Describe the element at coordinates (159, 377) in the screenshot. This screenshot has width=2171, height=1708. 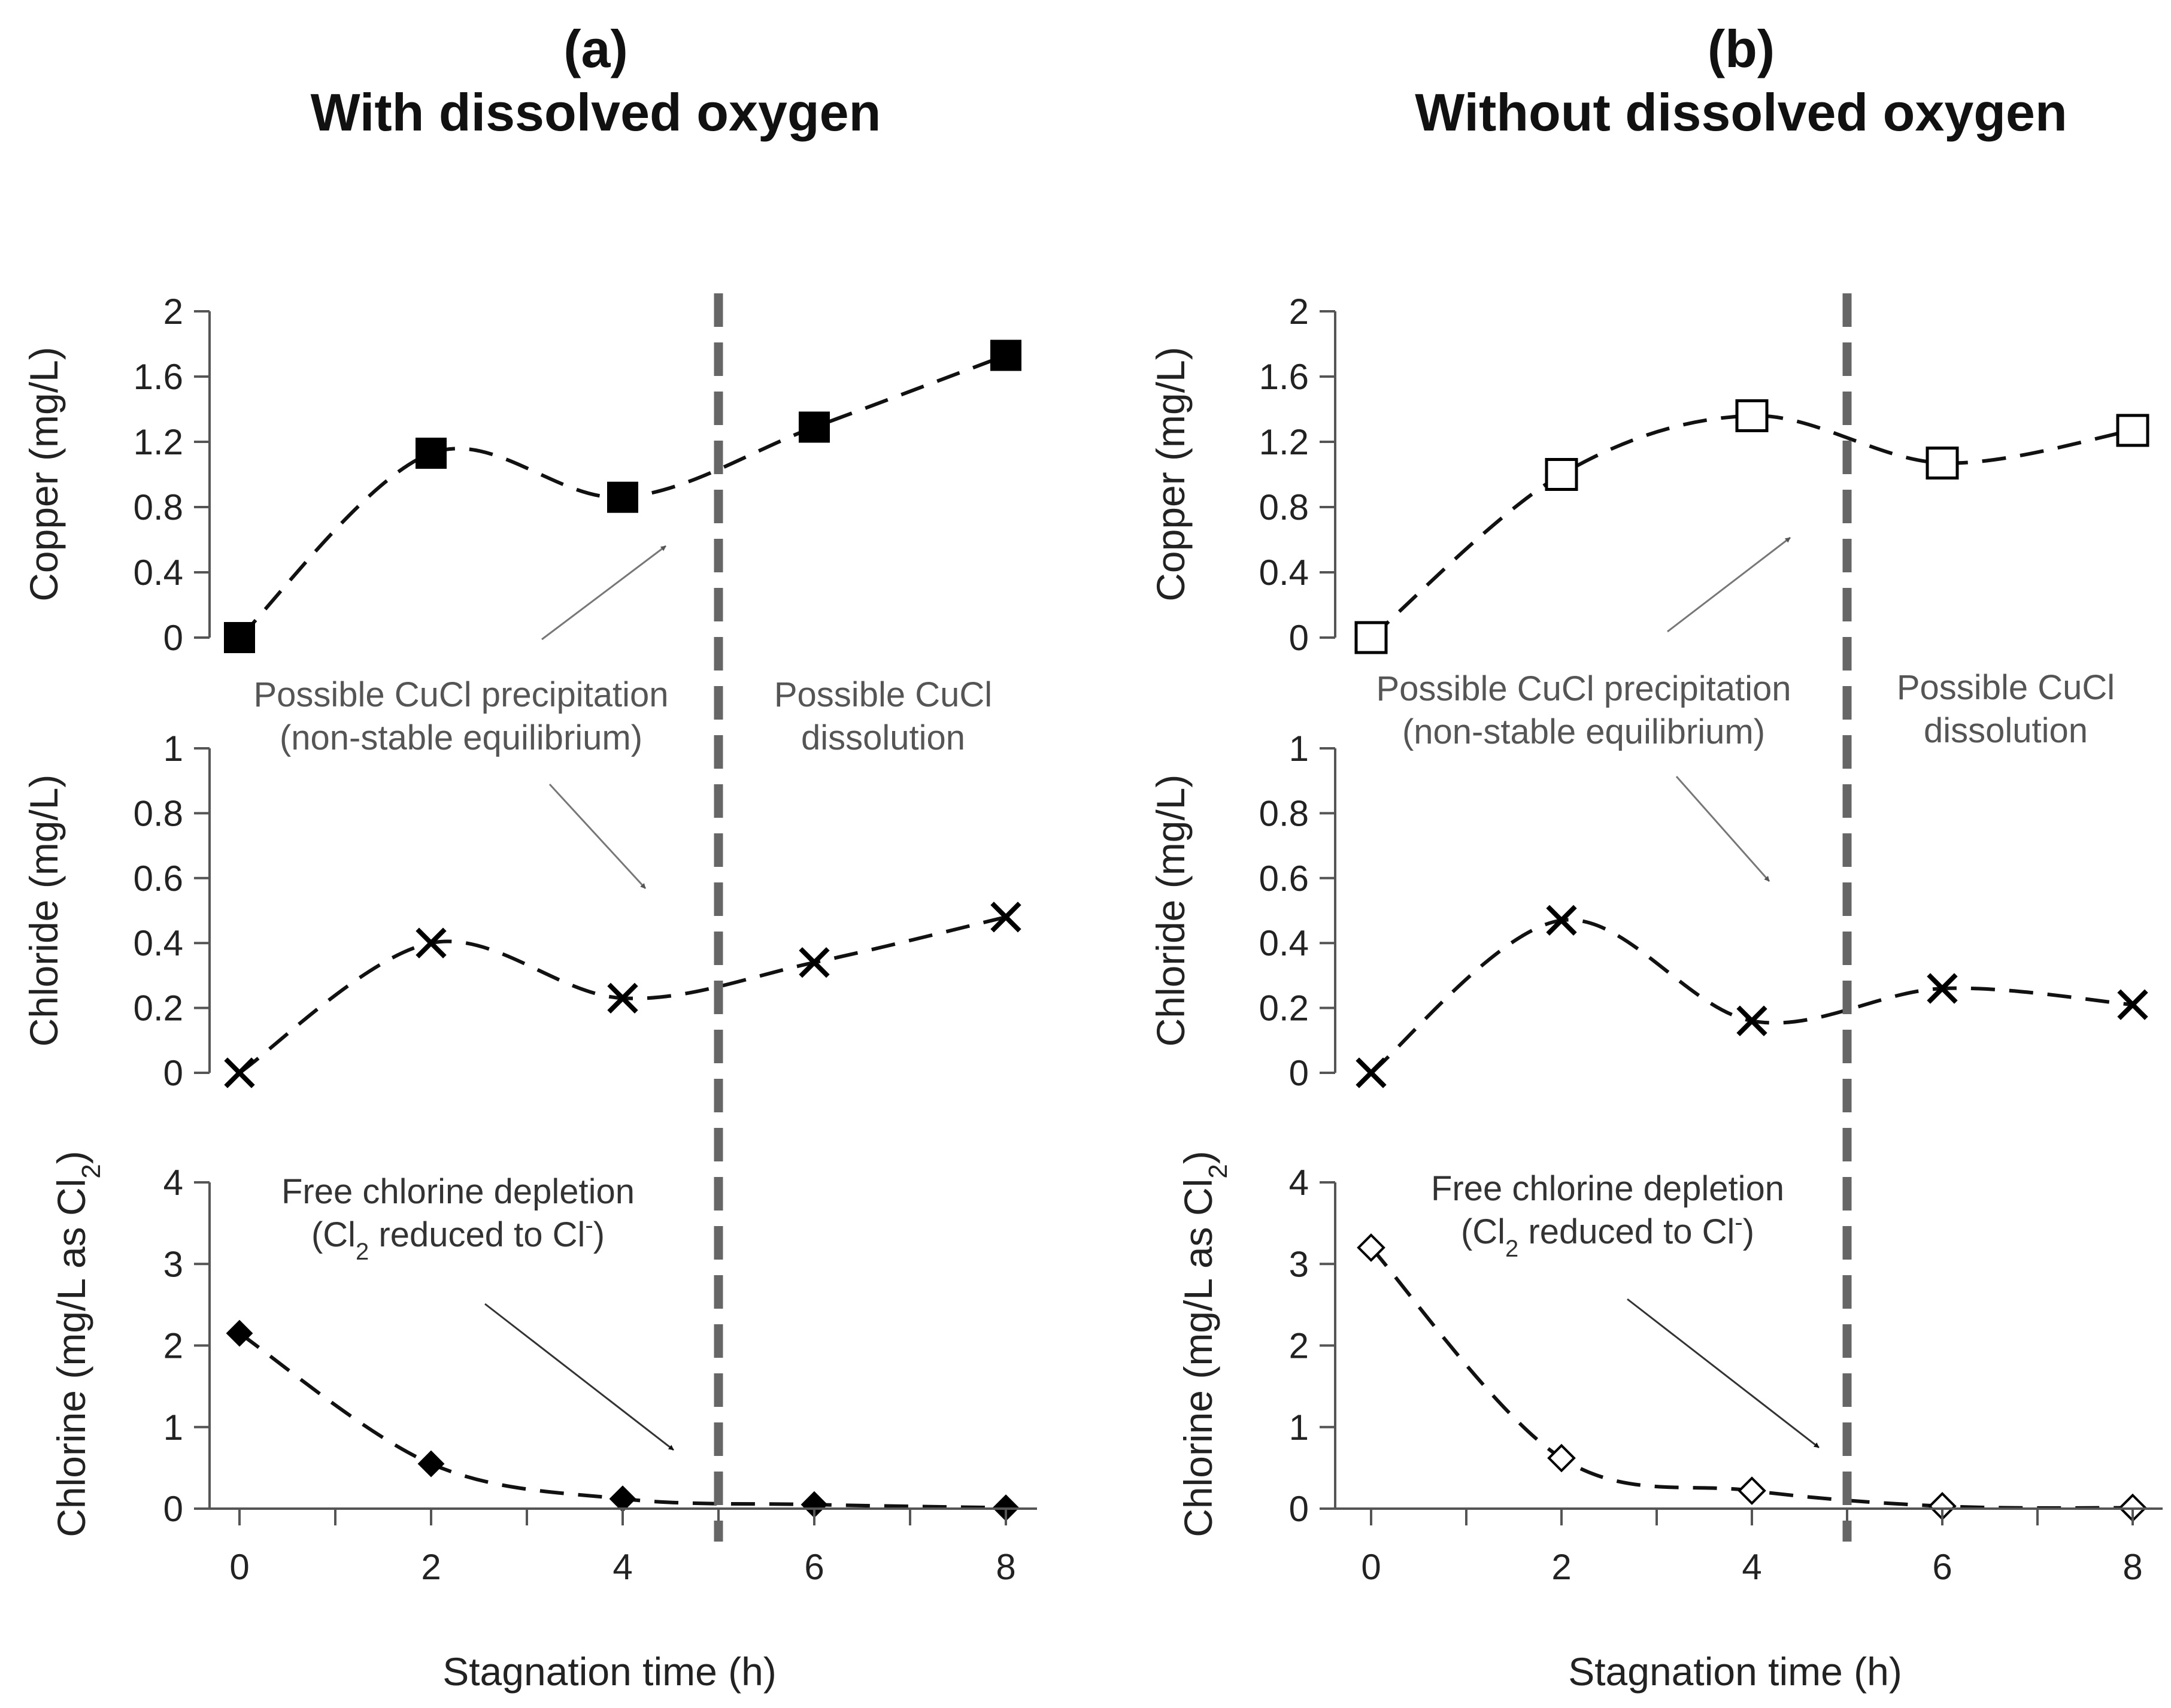
I see `panel-a-copper-y-tick-label: 1.6` at that location.